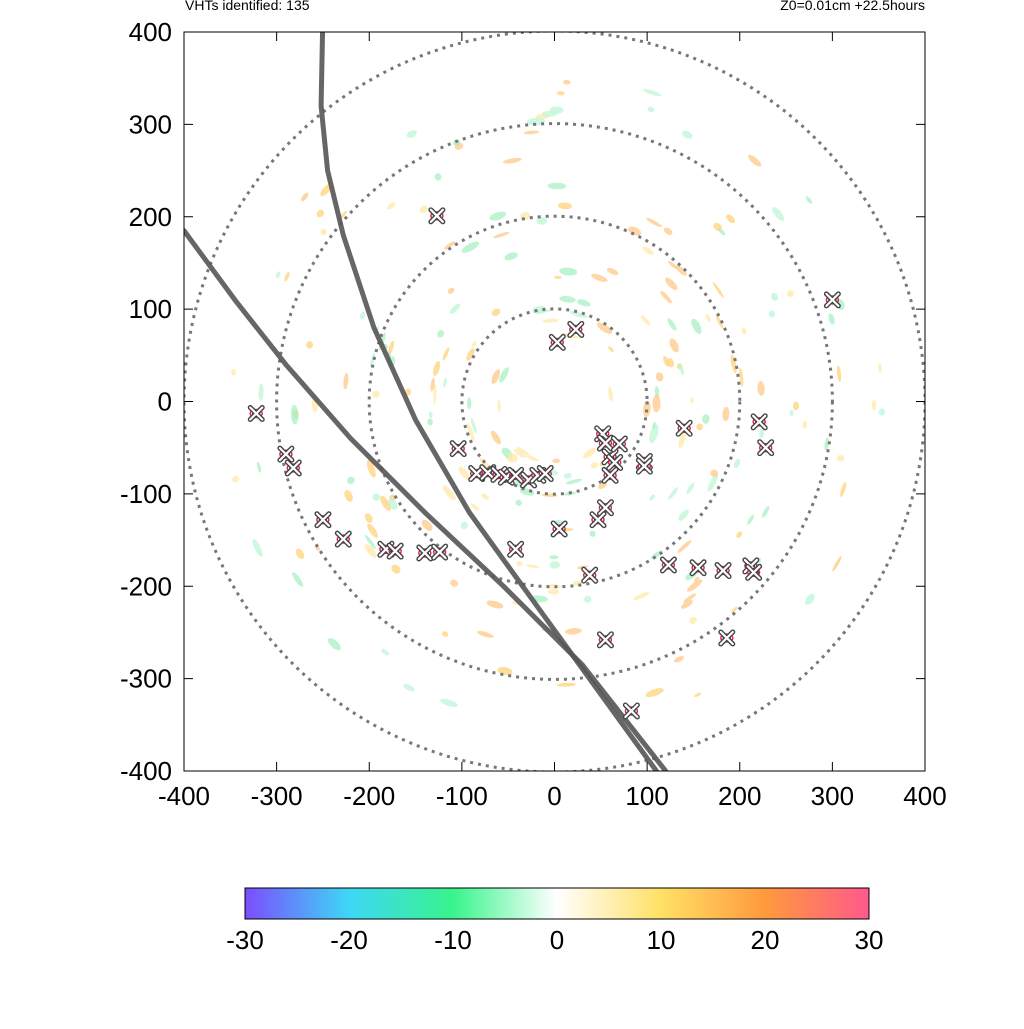 This screenshot has width=1024, height=1029. Describe the element at coordinates (349, 940) in the screenshot. I see `colorbar-tick-label: -20` at that location.